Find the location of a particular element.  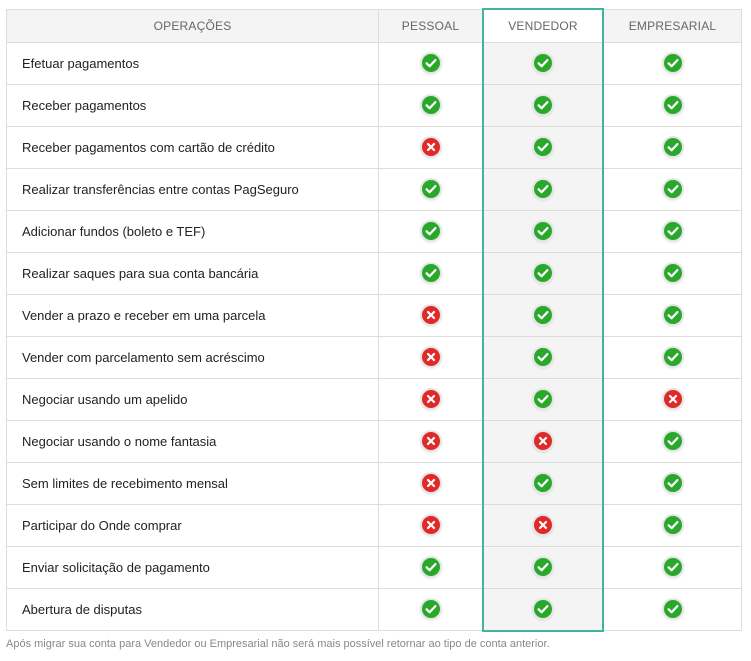

table-row: Participar do Onde comprar is located at coordinates (374, 525).